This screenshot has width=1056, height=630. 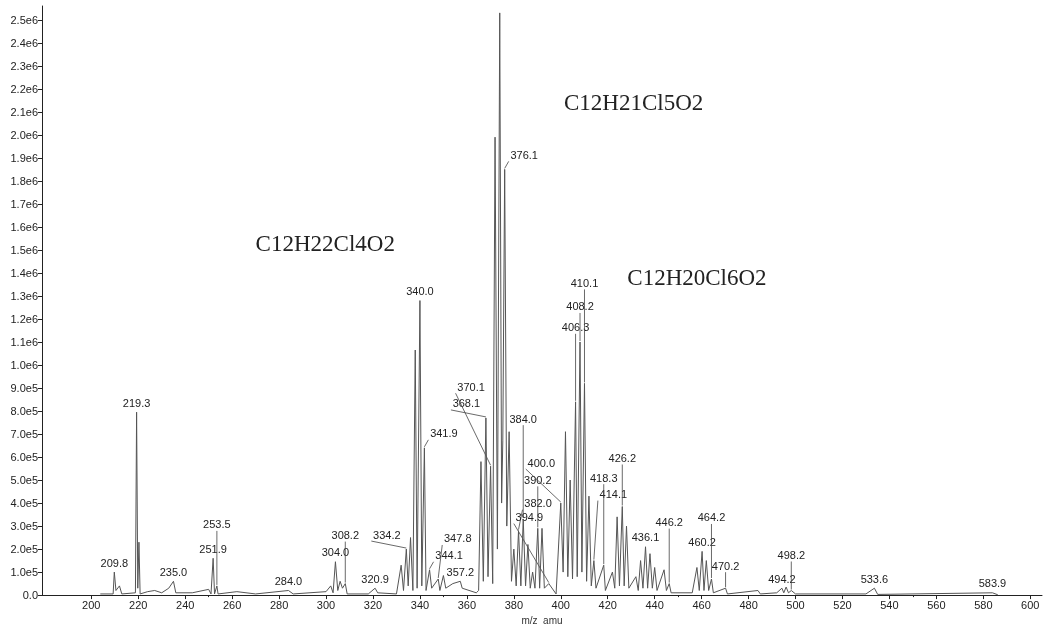 What do you see at coordinates (30, 595) in the screenshot?
I see `y-tick-label: 0.0` at bounding box center [30, 595].